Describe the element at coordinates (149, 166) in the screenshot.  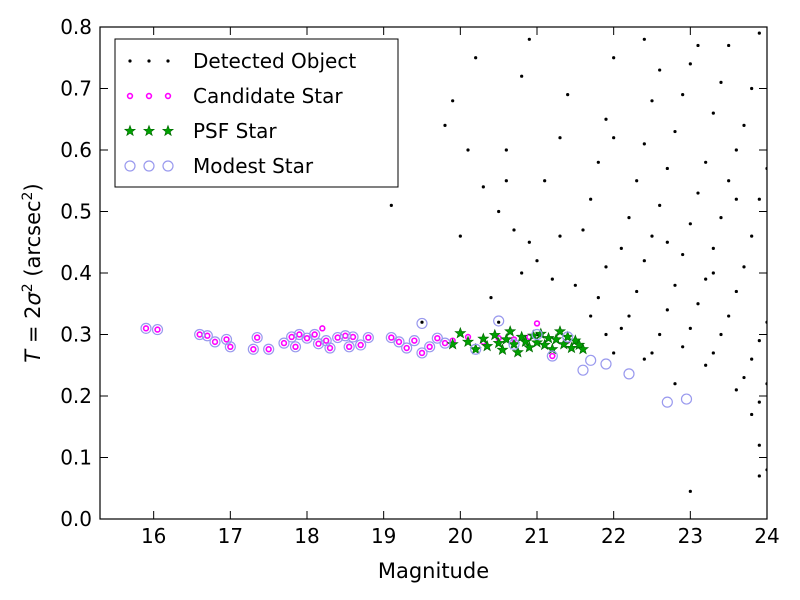
I see `legend-ring-marker` at that location.